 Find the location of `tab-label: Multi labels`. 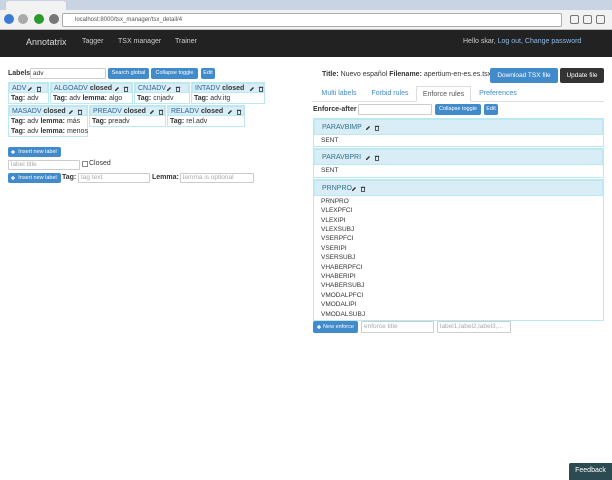

tab-label: Multi labels is located at coordinates (339, 93).